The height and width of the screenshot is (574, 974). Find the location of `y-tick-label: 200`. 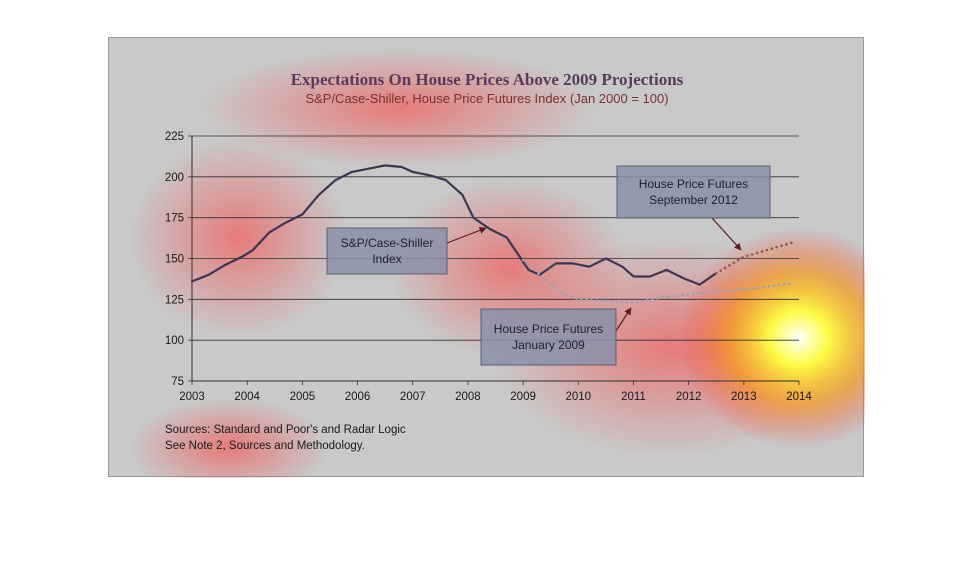

y-tick-label: 200 is located at coordinates (174, 178).